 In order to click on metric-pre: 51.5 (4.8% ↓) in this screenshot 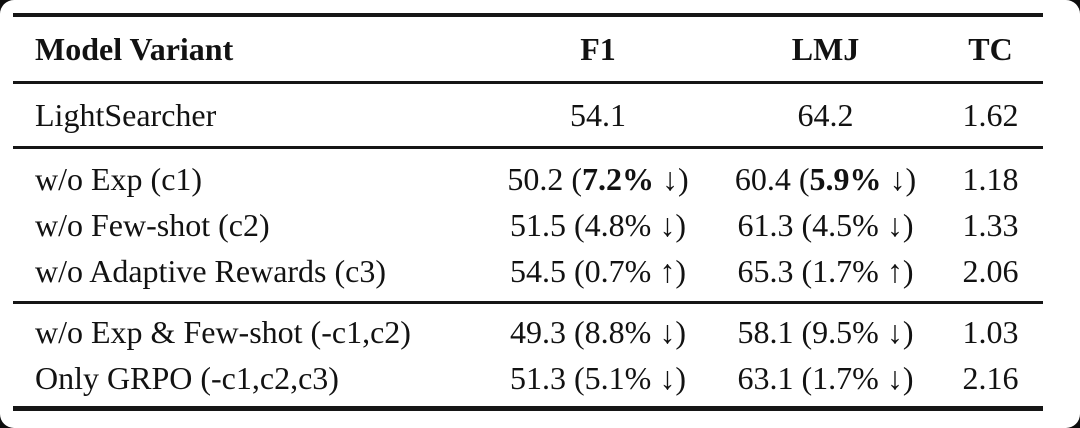, I will do `click(598, 224)`.